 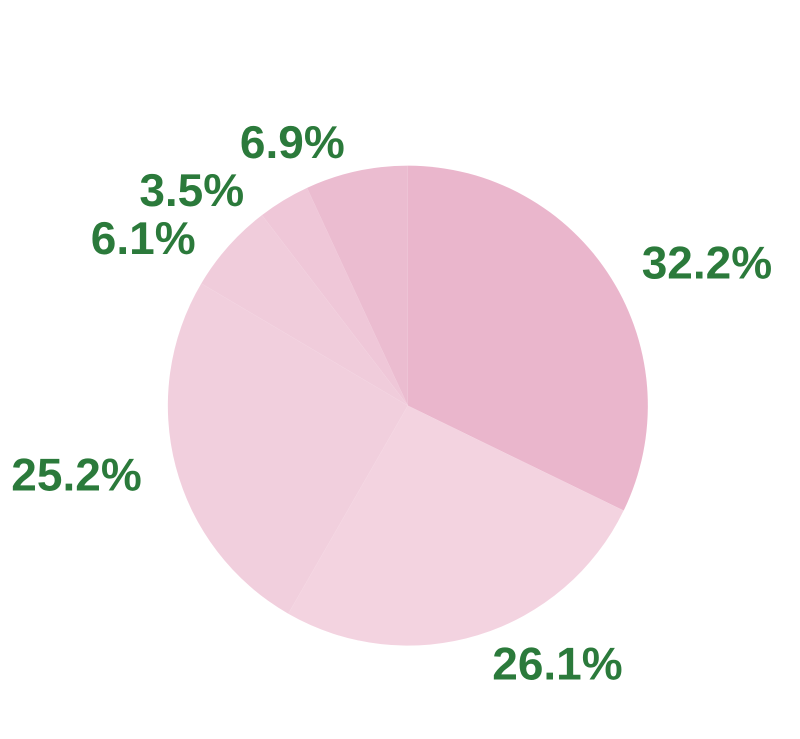 I want to click on data-label: 32.2%, so click(x=707, y=262).